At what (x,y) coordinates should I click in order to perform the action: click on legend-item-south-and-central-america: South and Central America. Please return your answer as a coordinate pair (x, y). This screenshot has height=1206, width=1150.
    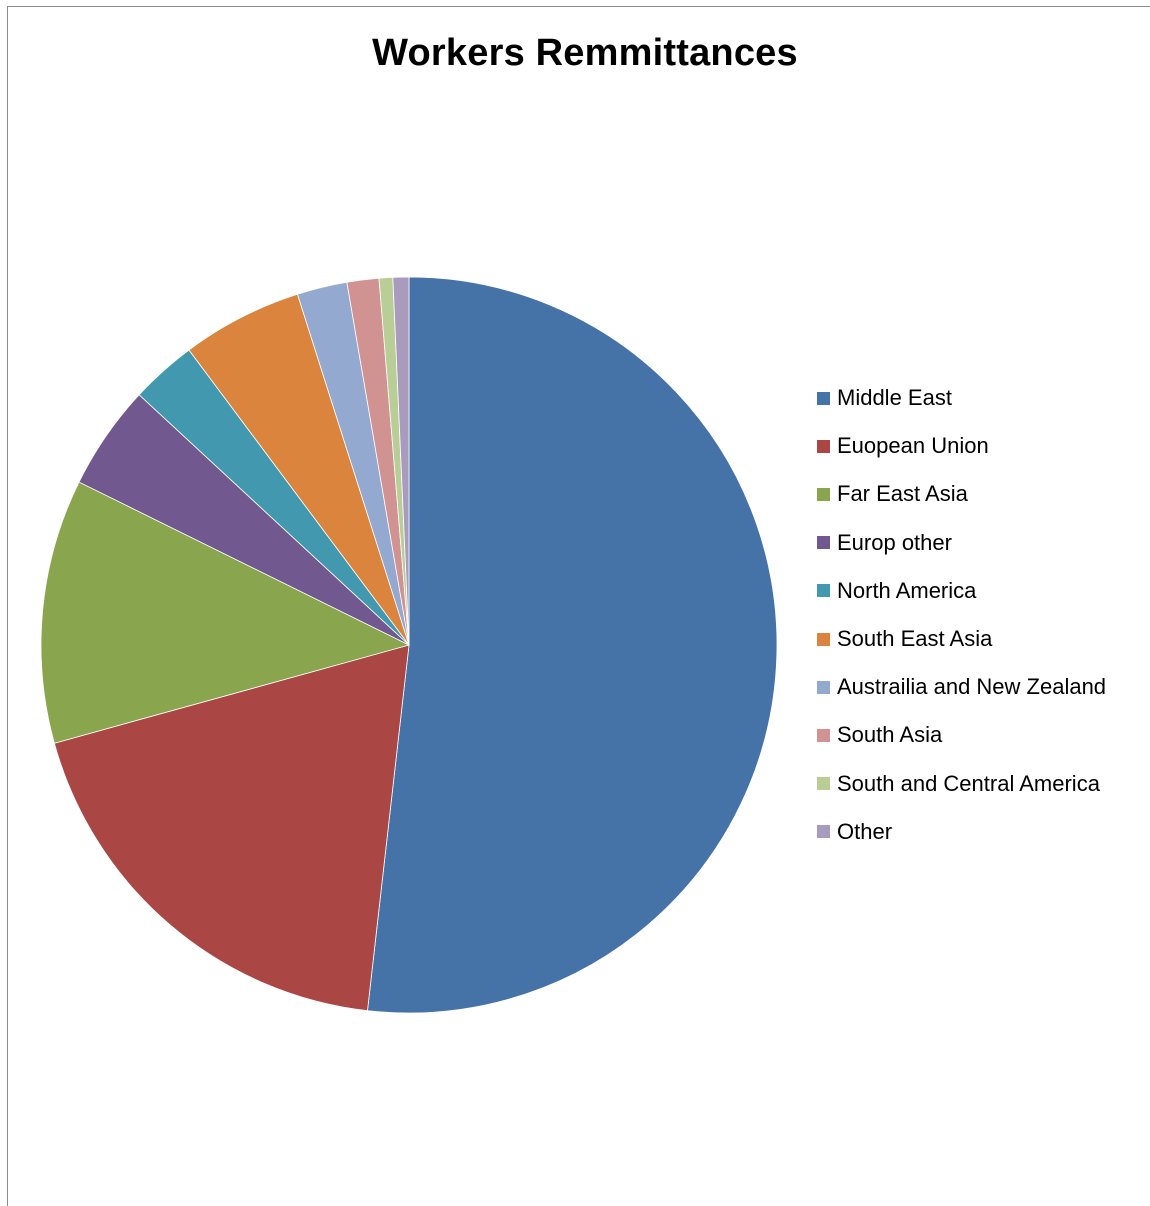
    Looking at the image, I should click on (961, 784).